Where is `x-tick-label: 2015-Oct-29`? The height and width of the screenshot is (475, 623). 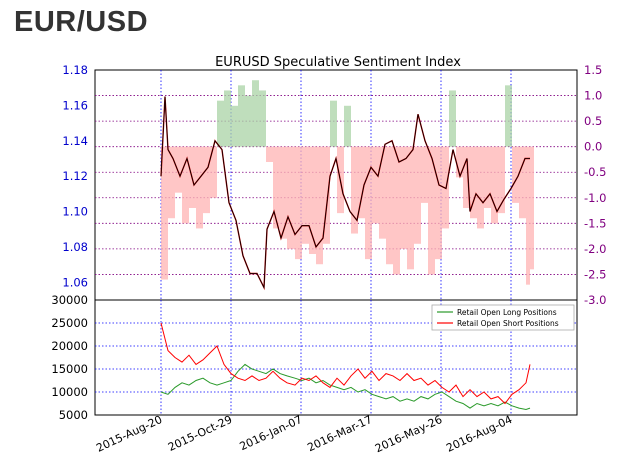
x-tick-label: 2015-Oct-29 is located at coordinates (200, 433).